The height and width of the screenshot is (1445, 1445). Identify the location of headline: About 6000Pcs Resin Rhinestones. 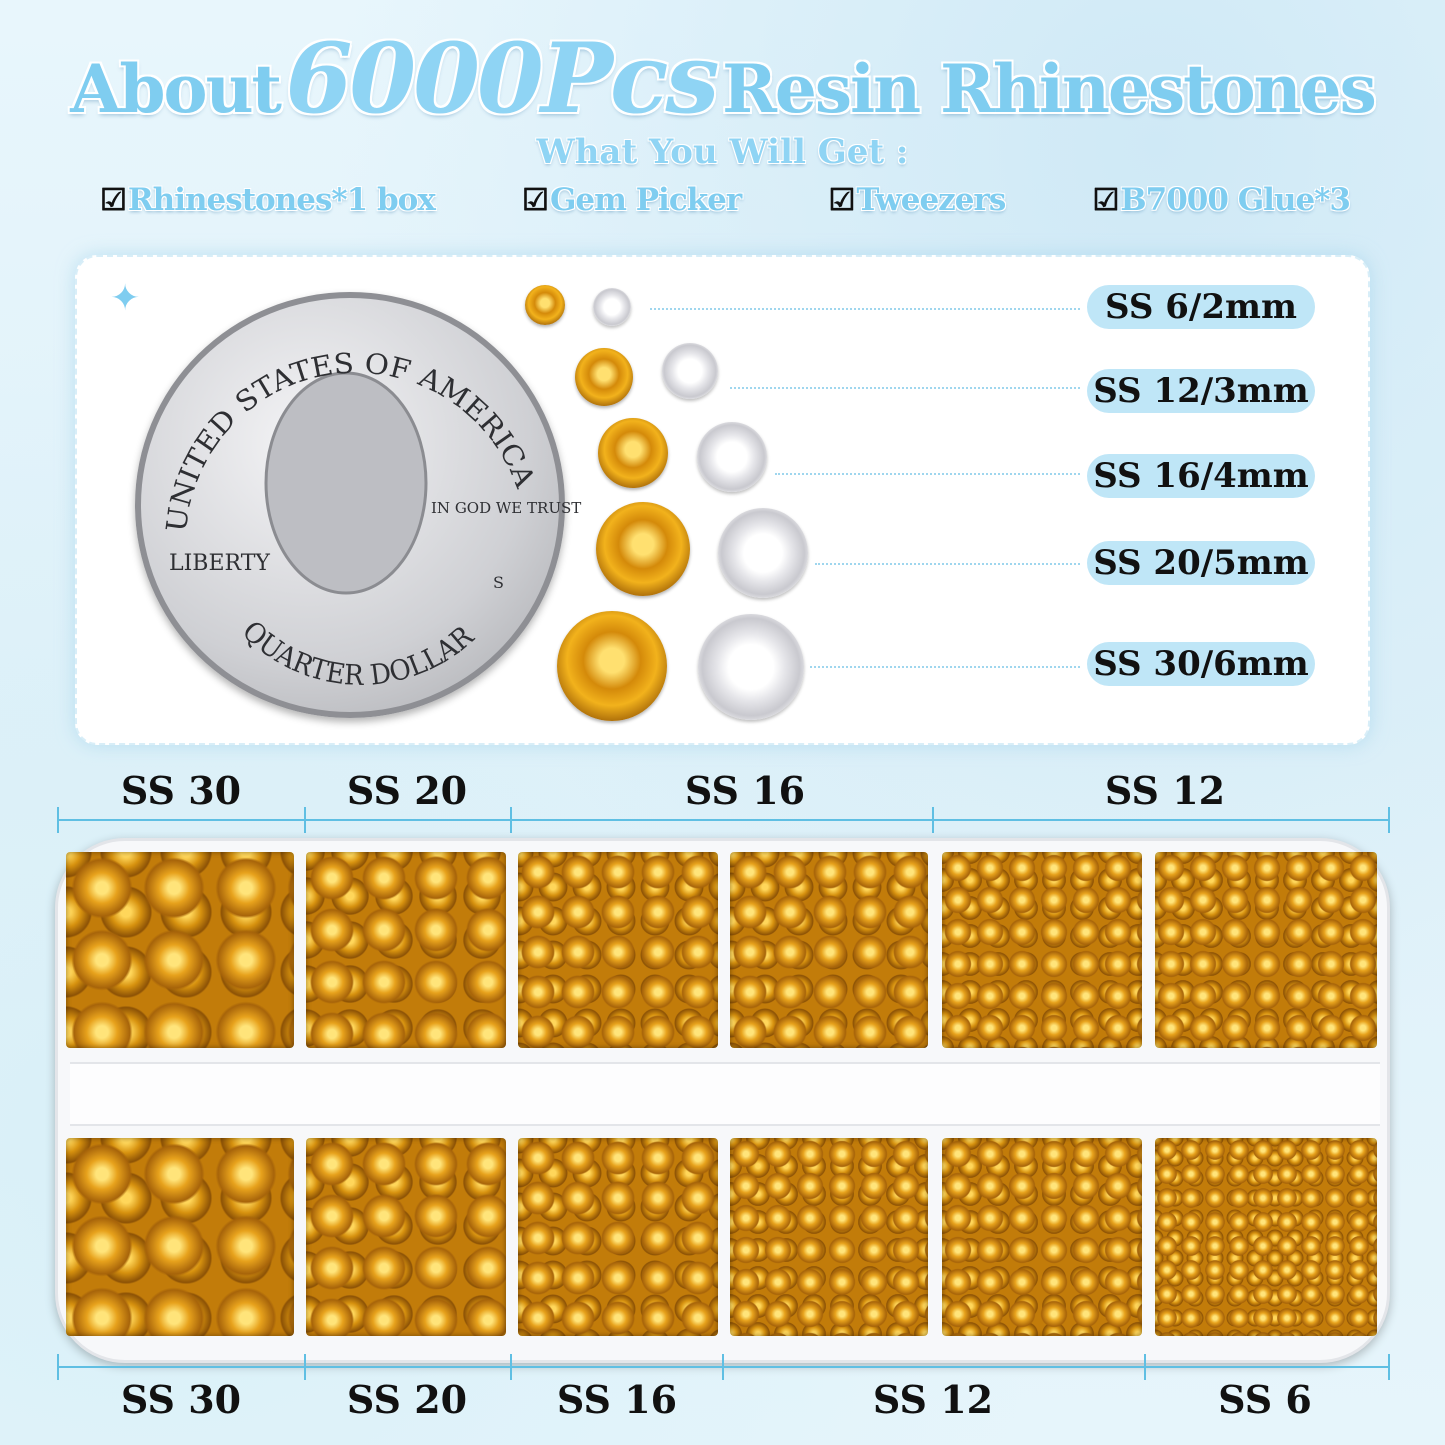
(722, 78).